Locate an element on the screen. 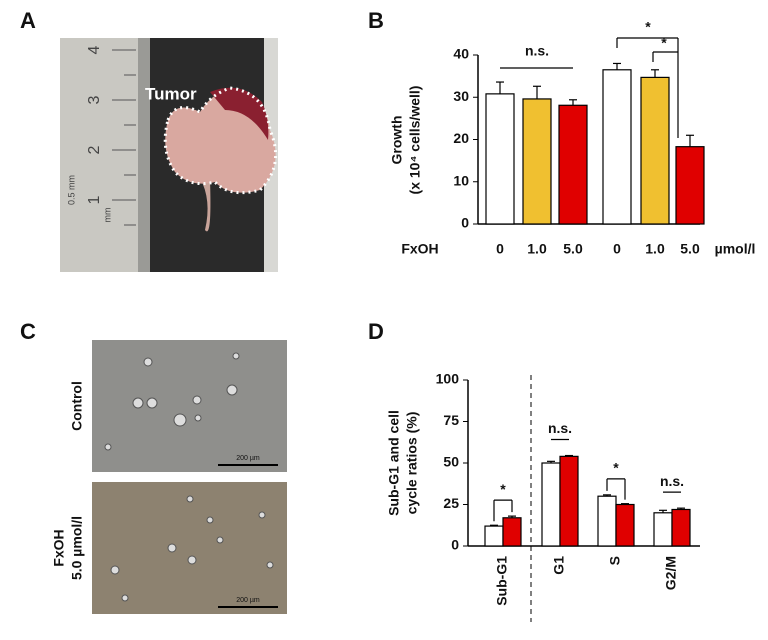 The width and height of the screenshot is (768, 640). row-label: Control is located at coordinates (77, 406).